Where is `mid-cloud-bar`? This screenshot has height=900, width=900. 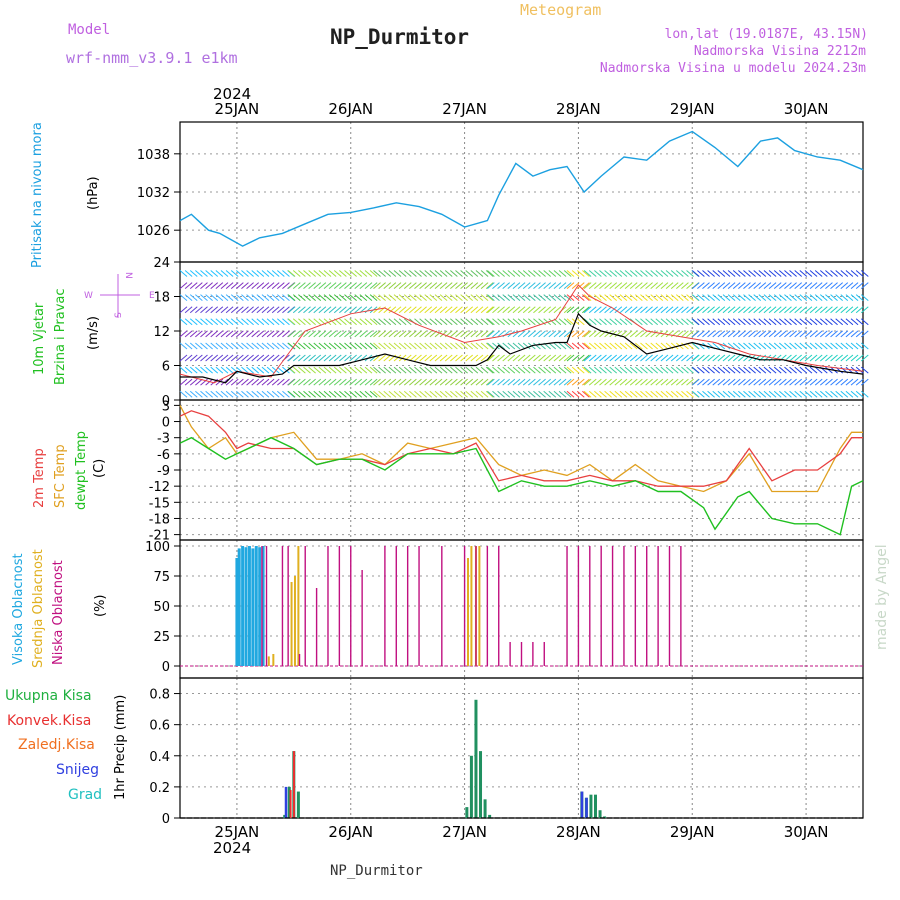
mid-cloud-bar is located at coordinates (291, 624).